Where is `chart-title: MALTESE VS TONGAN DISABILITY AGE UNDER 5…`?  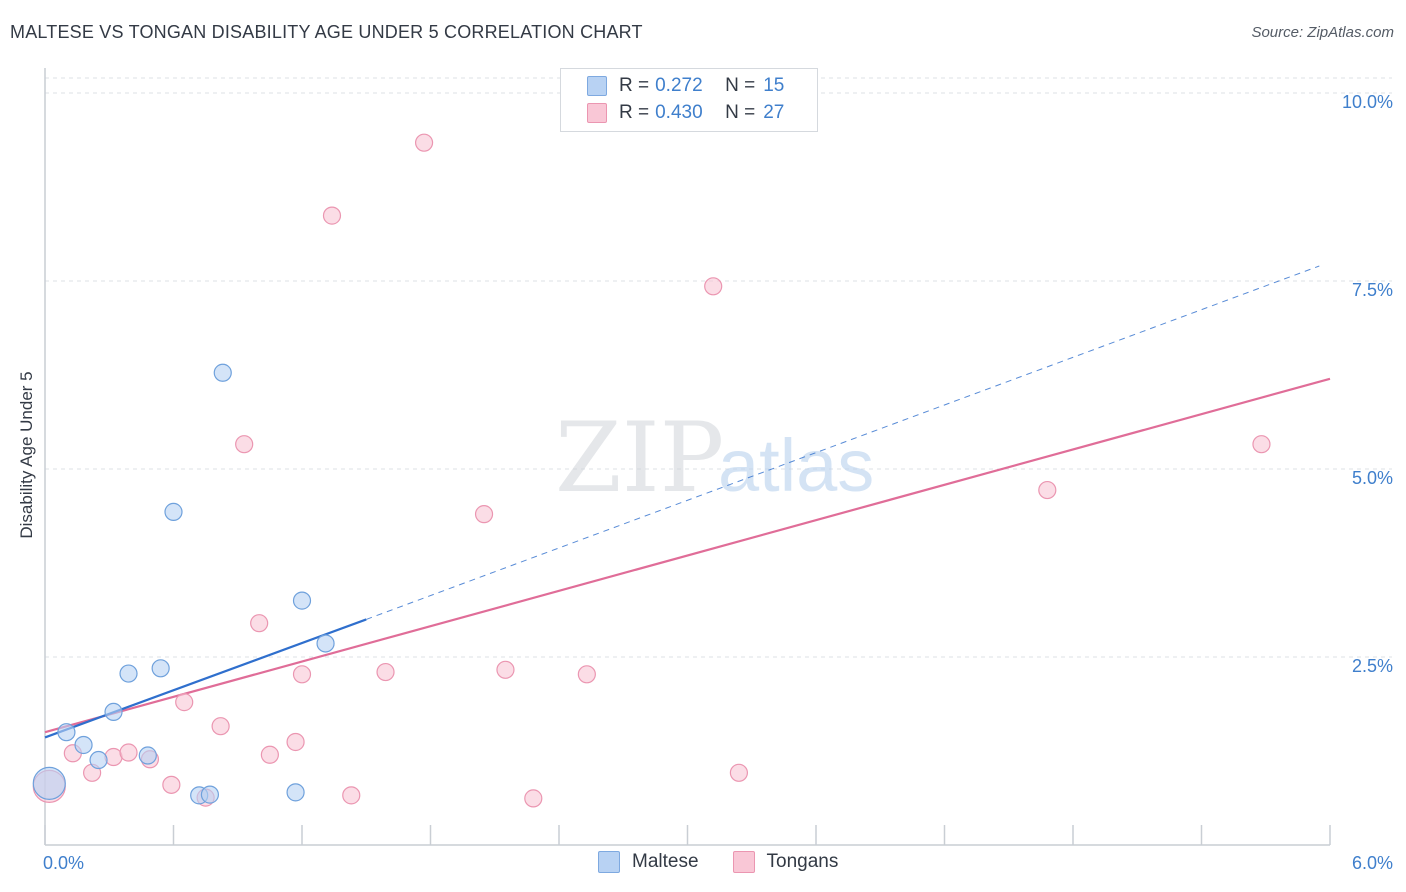 chart-title: MALTESE VS TONGAN DISABILITY AGE UNDER 5… is located at coordinates (326, 32).